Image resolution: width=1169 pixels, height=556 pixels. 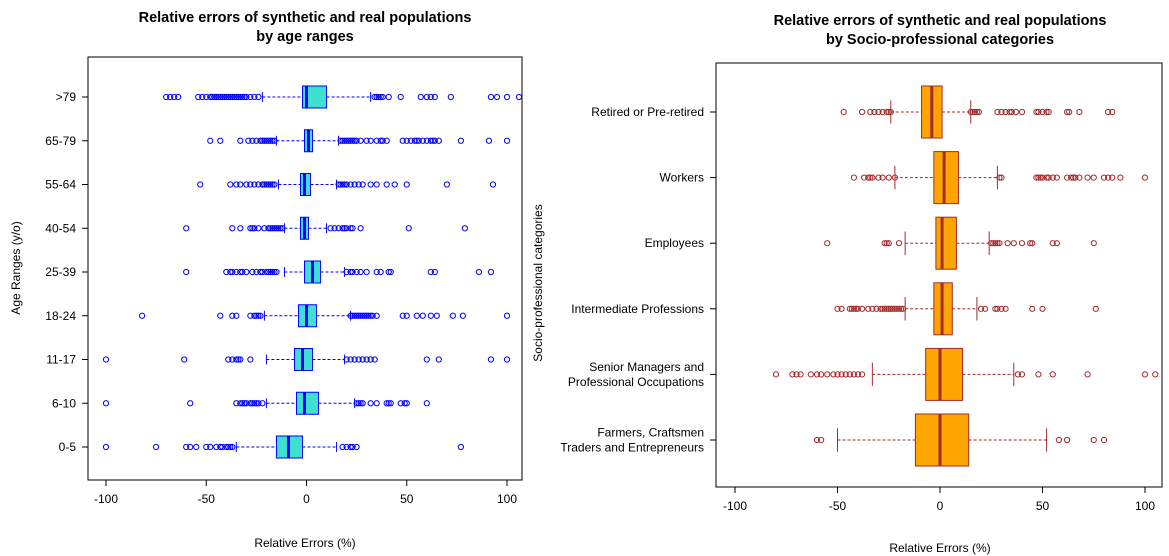 I want to click on category-label: 25-39, so click(x=60, y=272).